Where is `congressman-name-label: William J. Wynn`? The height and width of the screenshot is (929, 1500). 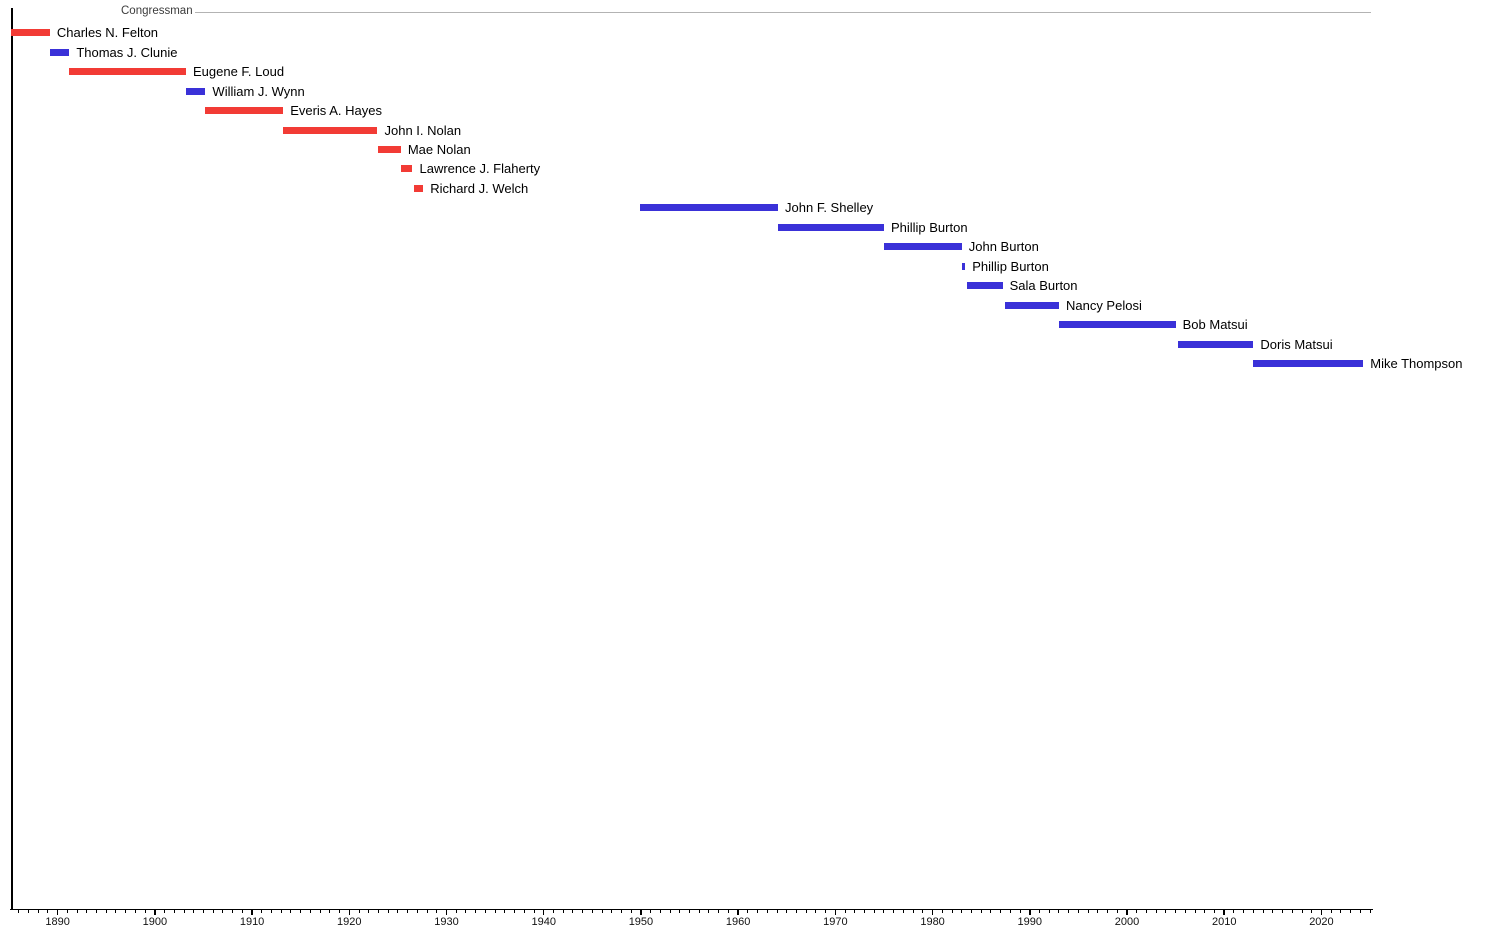
congressman-name-label: William J. Wynn is located at coordinates (258, 91).